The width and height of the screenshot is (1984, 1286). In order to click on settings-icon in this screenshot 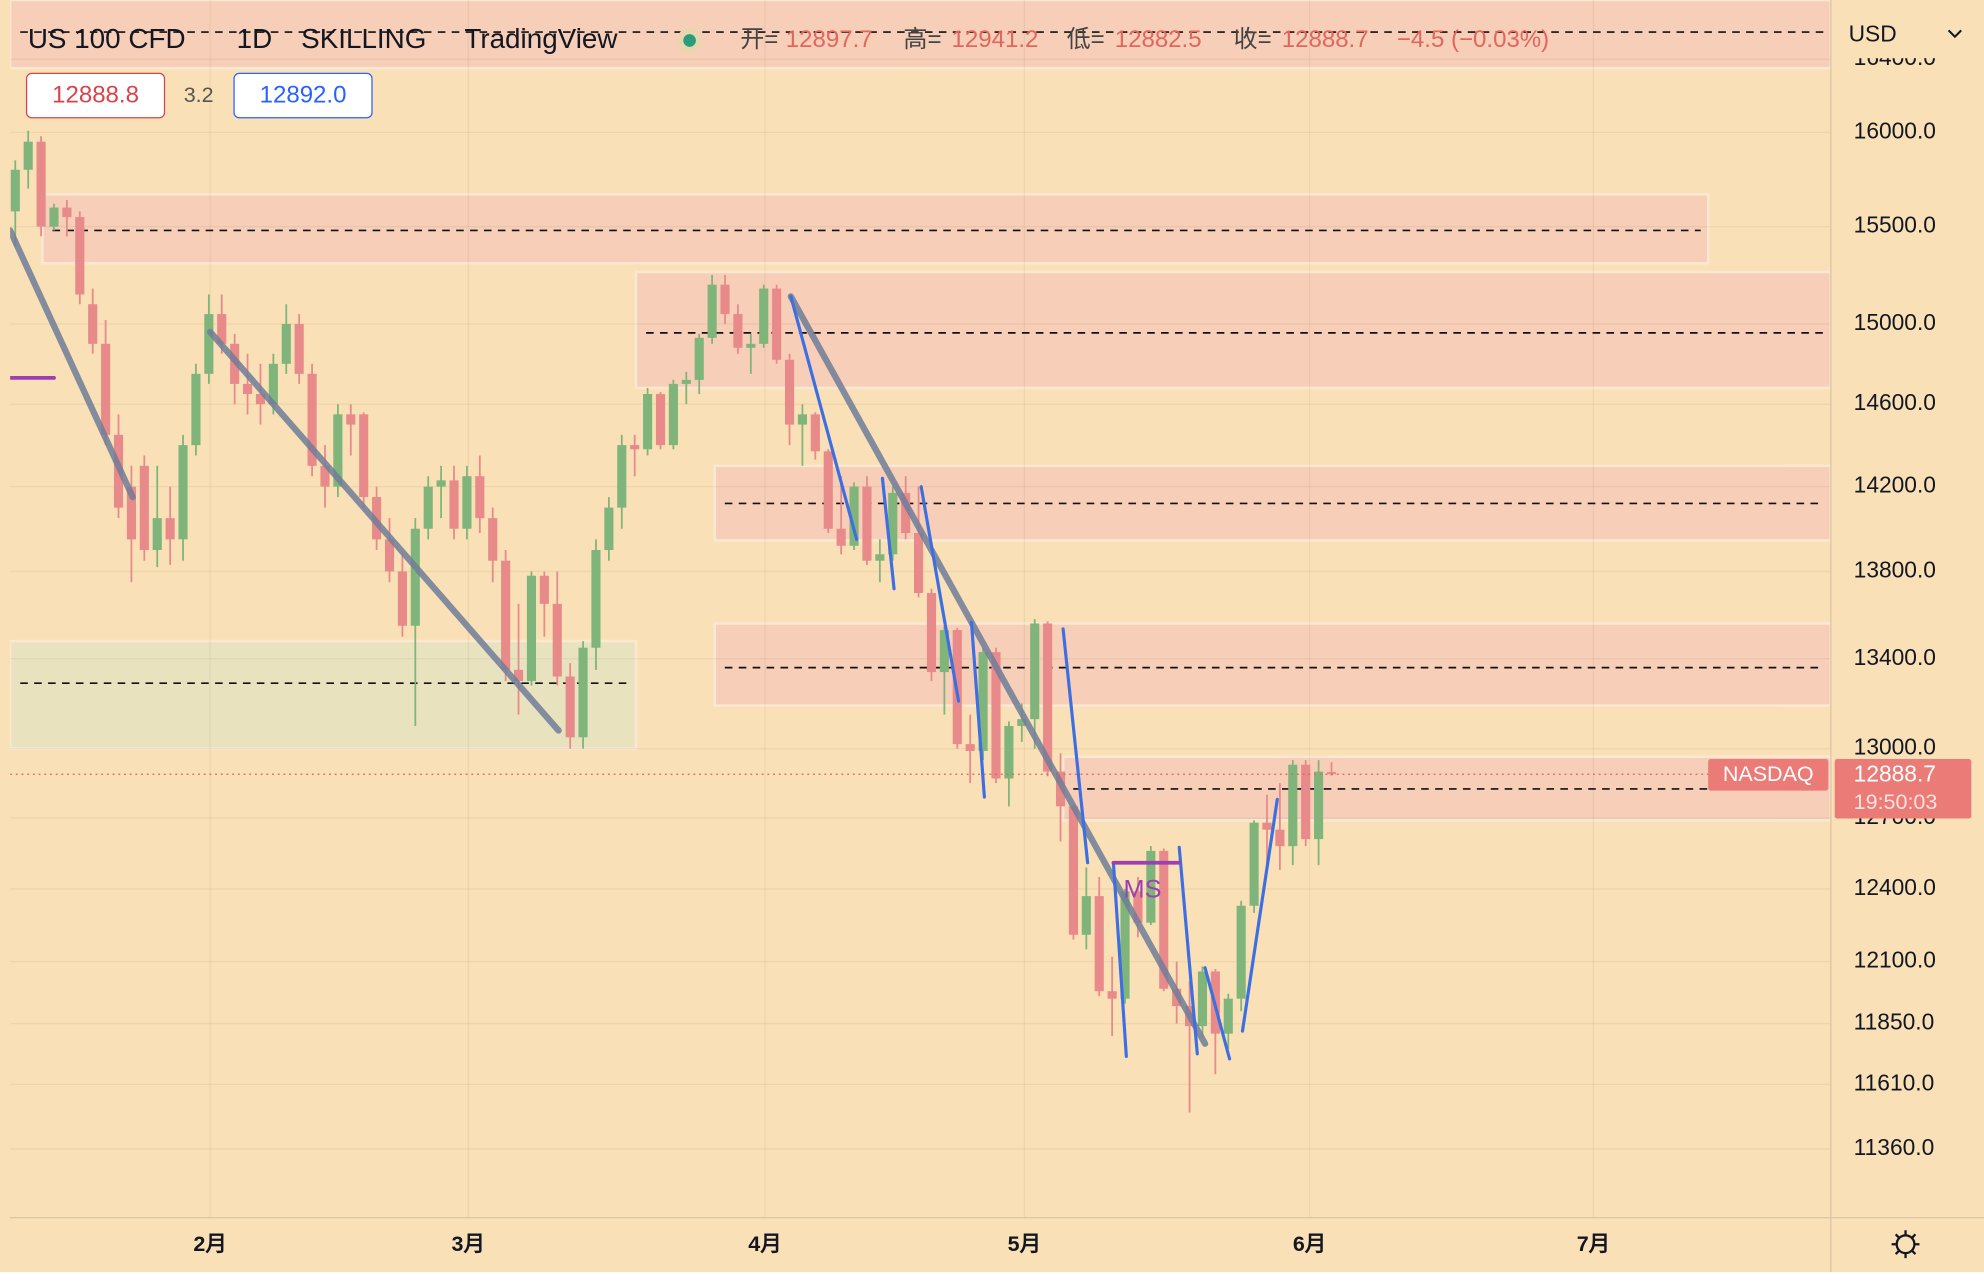, I will do `click(1905, 1244)`.